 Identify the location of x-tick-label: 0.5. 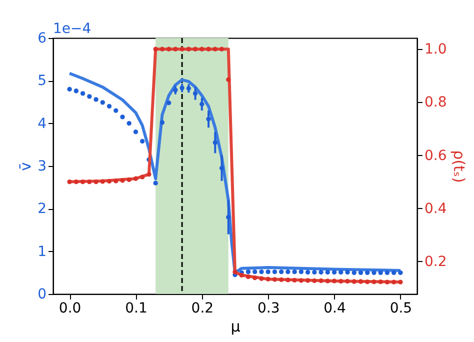
(401, 308).